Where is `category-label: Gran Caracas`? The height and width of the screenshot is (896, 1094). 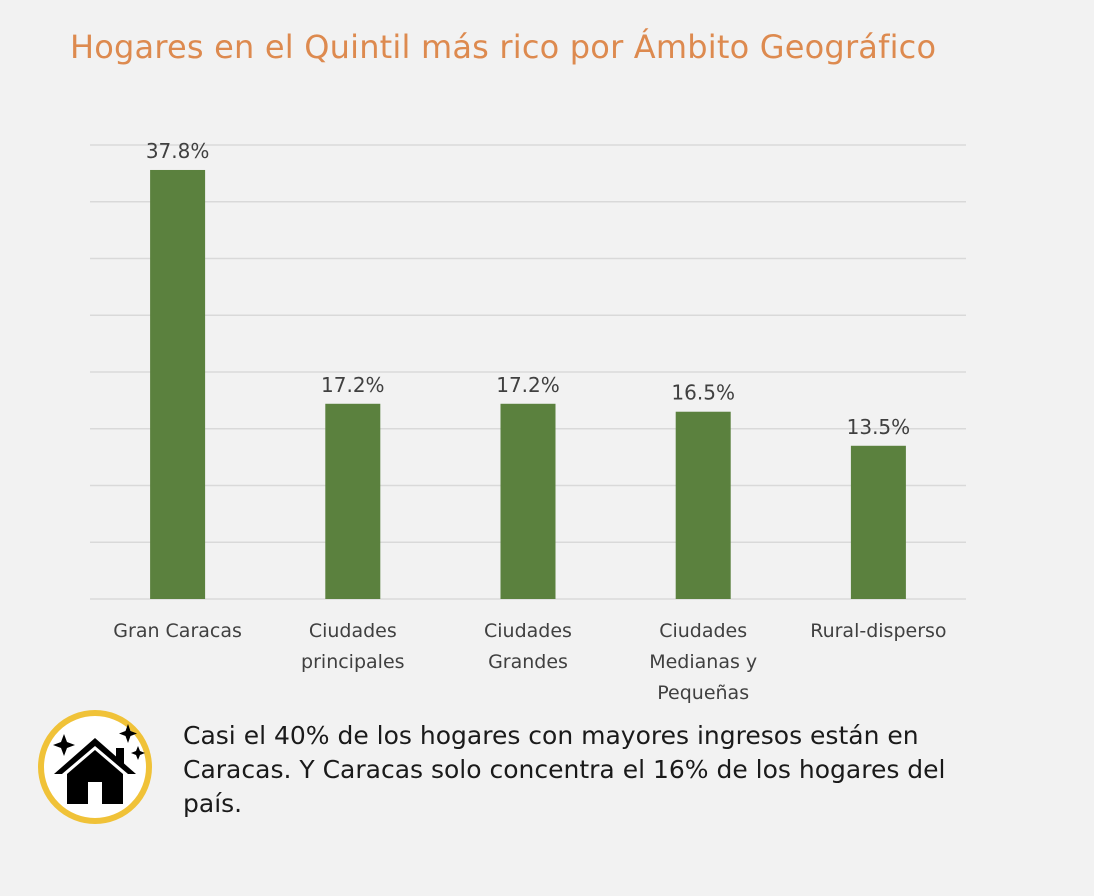 category-label: Gran Caracas is located at coordinates (178, 631).